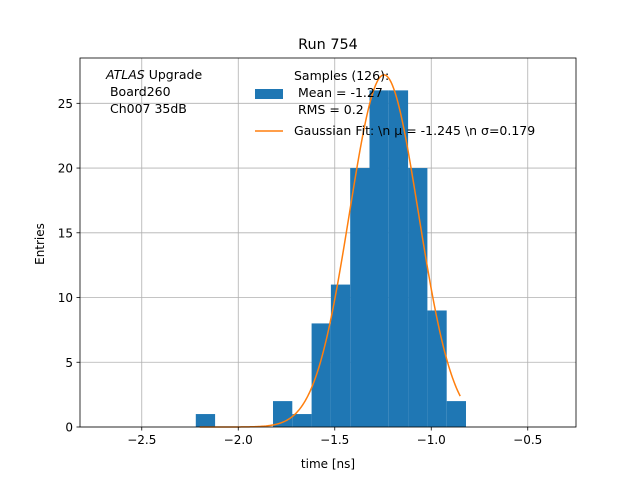 The image size is (640, 480). What do you see at coordinates (269, 94) in the screenshot?
I see `legend-histogram-swatch` at bounding box center [269, 94].